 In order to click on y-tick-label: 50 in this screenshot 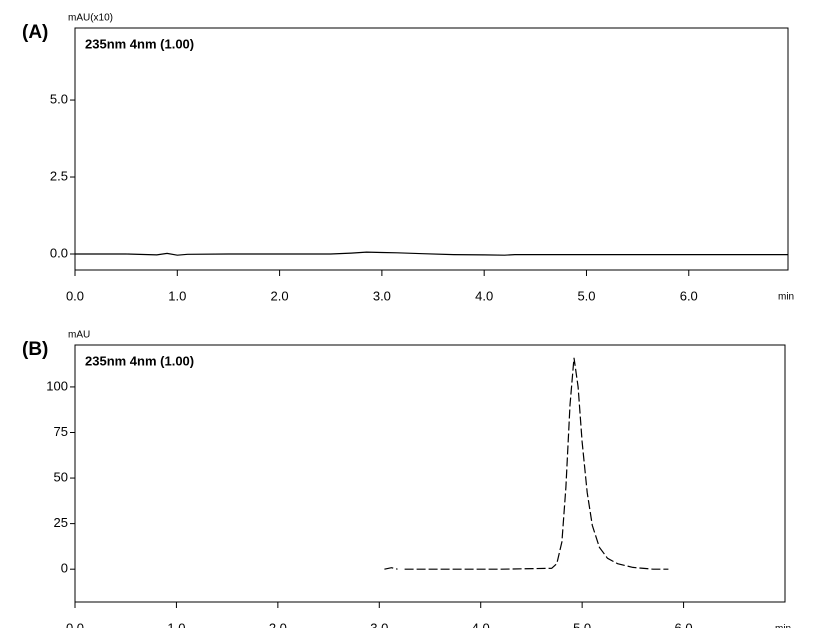, I will do `click(61, 476)`.